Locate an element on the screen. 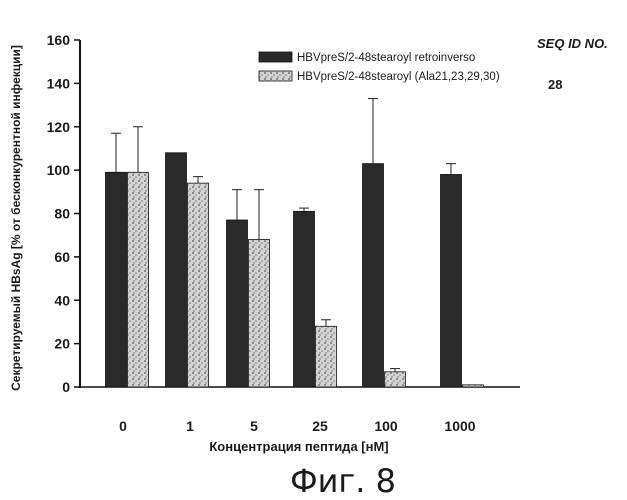  x-tick-label: 100 is located at coordinates (386, 426).